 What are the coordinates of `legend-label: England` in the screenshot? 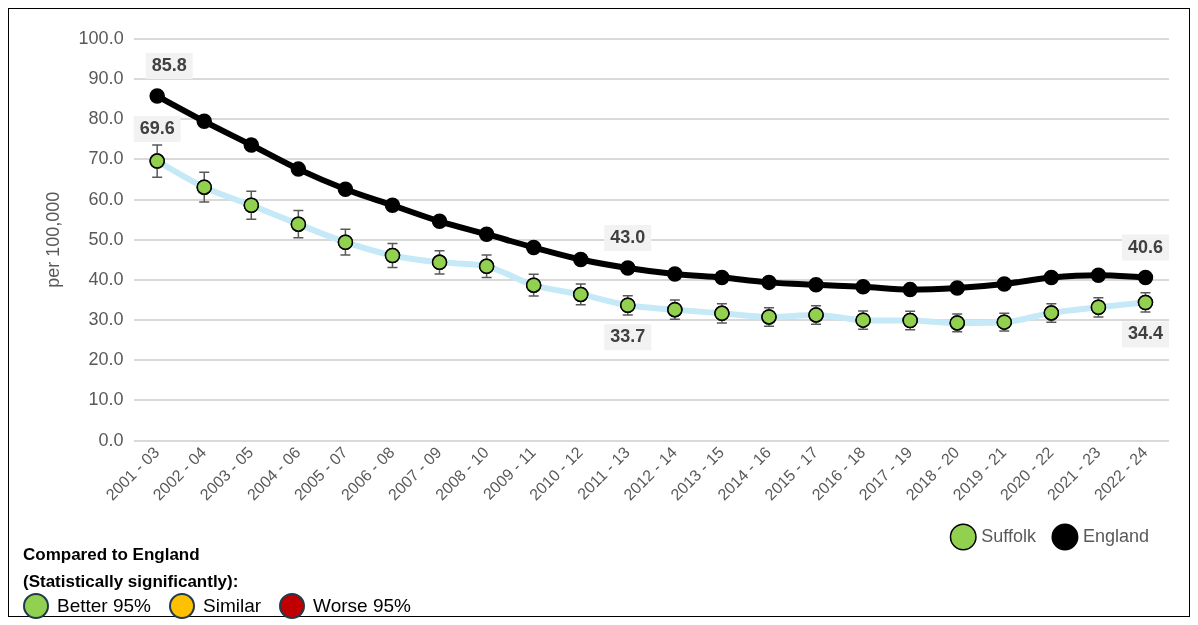 It's located at (1115, 535).